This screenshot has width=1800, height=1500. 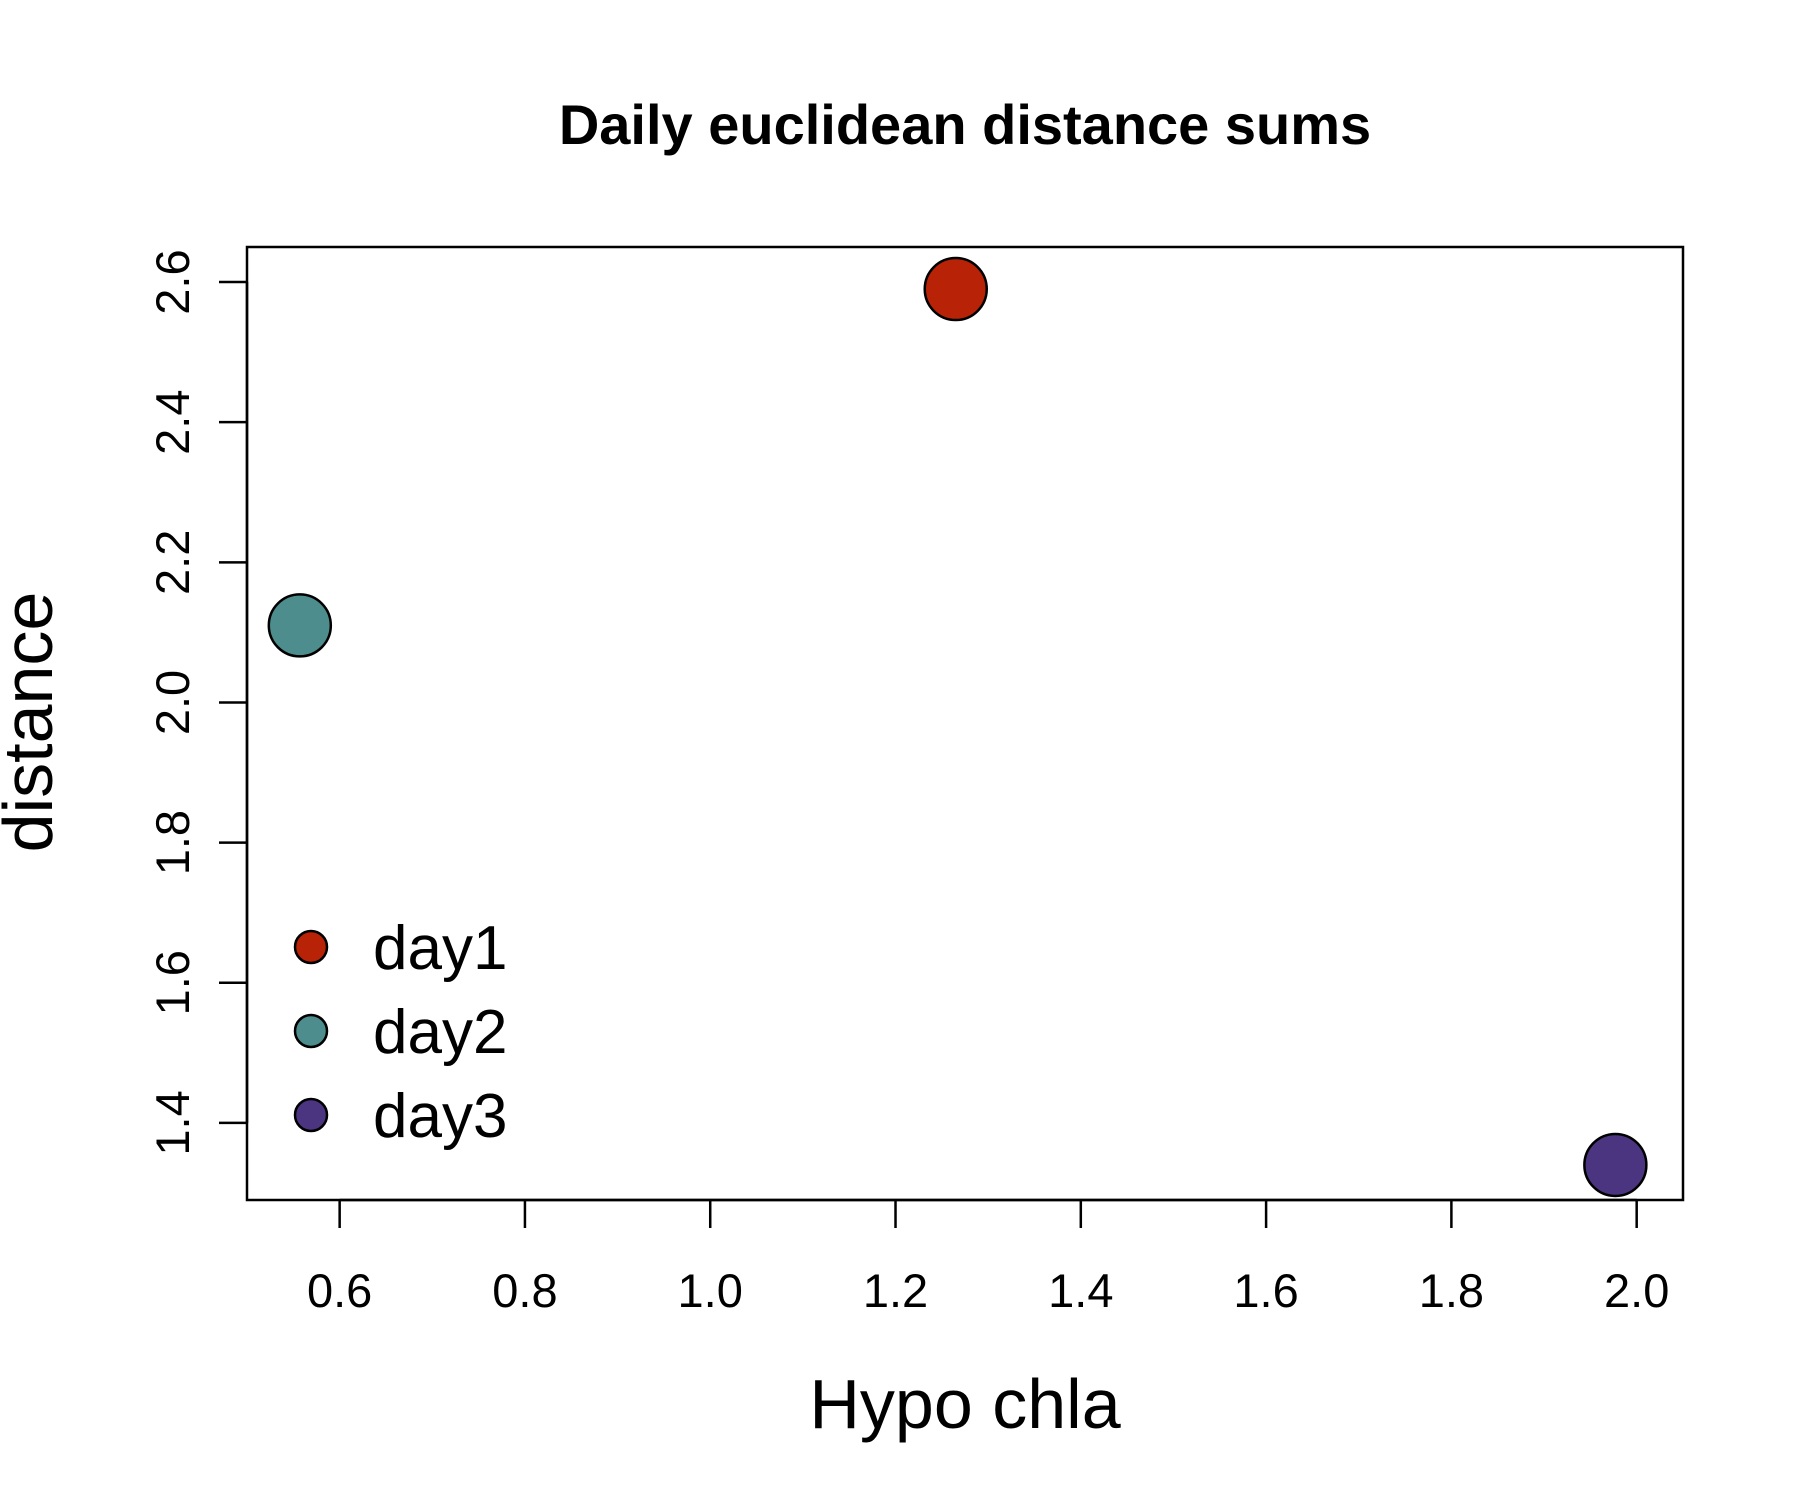 I want to click on chart-title: Daily euclidean distance sums, so click(x=965, y=124).